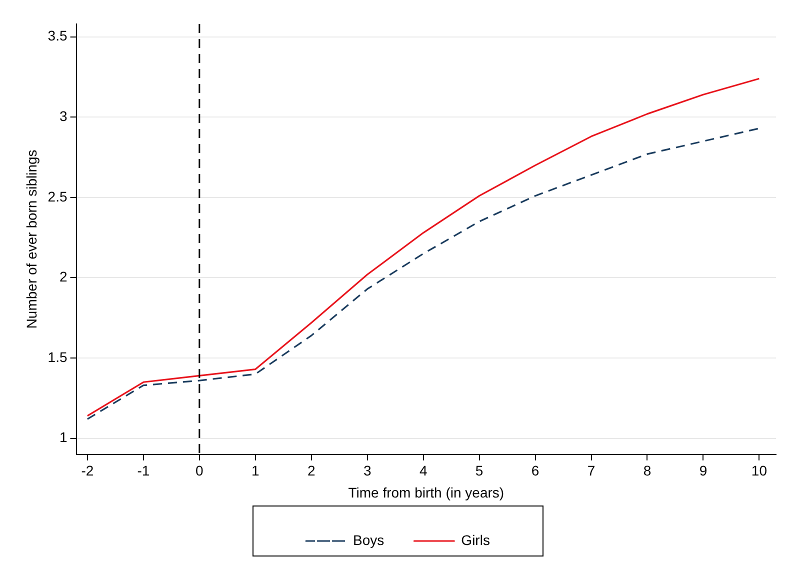 The image size is (786, 574). I want to click on y-axis-title: Number of ever born siblings, so click(31, 239).